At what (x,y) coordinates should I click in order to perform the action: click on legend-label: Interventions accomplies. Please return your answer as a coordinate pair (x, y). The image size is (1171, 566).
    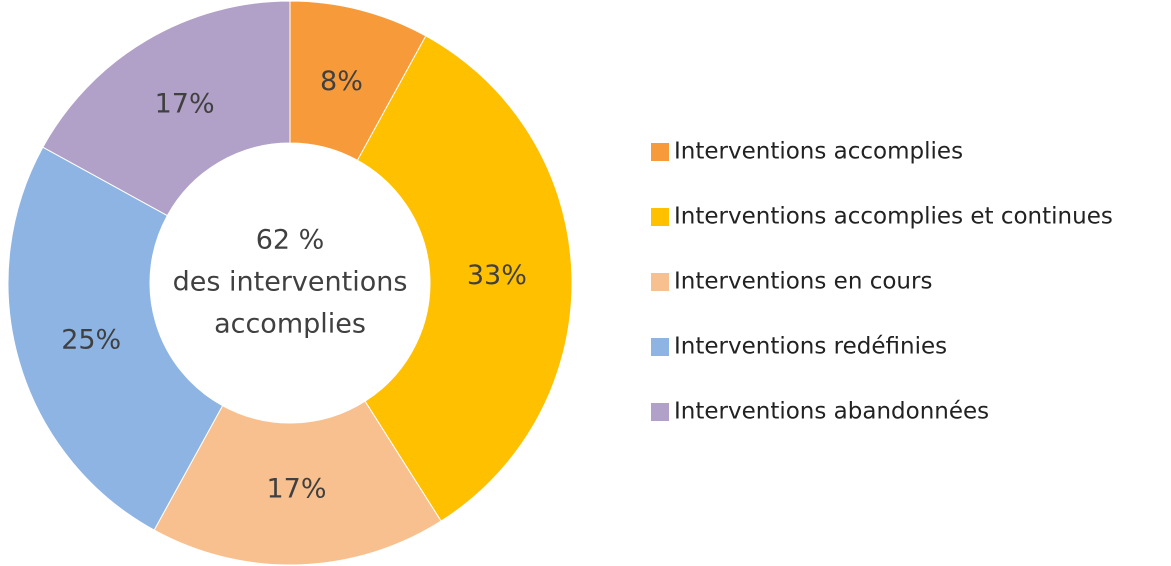
    Looking at the image, I should click on (818, 152).